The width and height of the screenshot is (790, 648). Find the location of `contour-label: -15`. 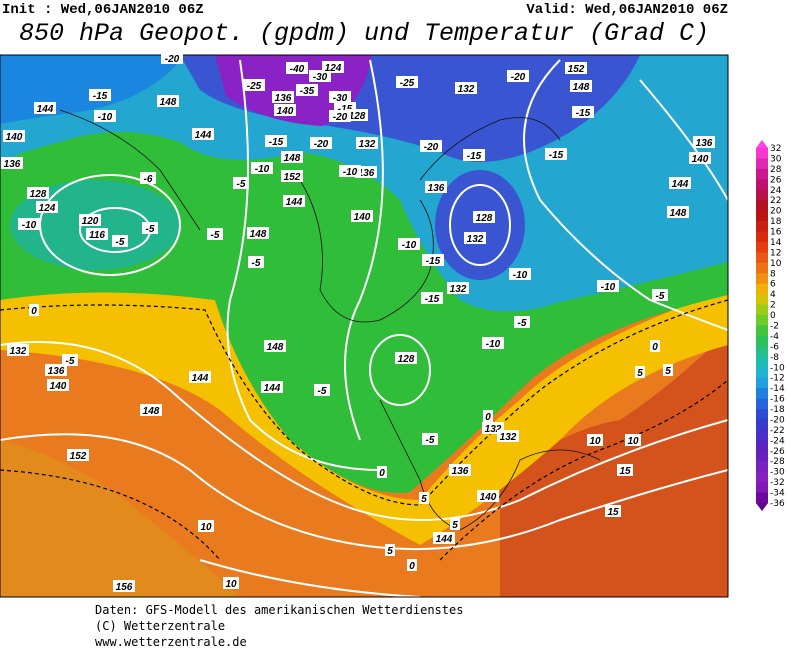

contour-label: -15 is located at coordinates (556, 155).